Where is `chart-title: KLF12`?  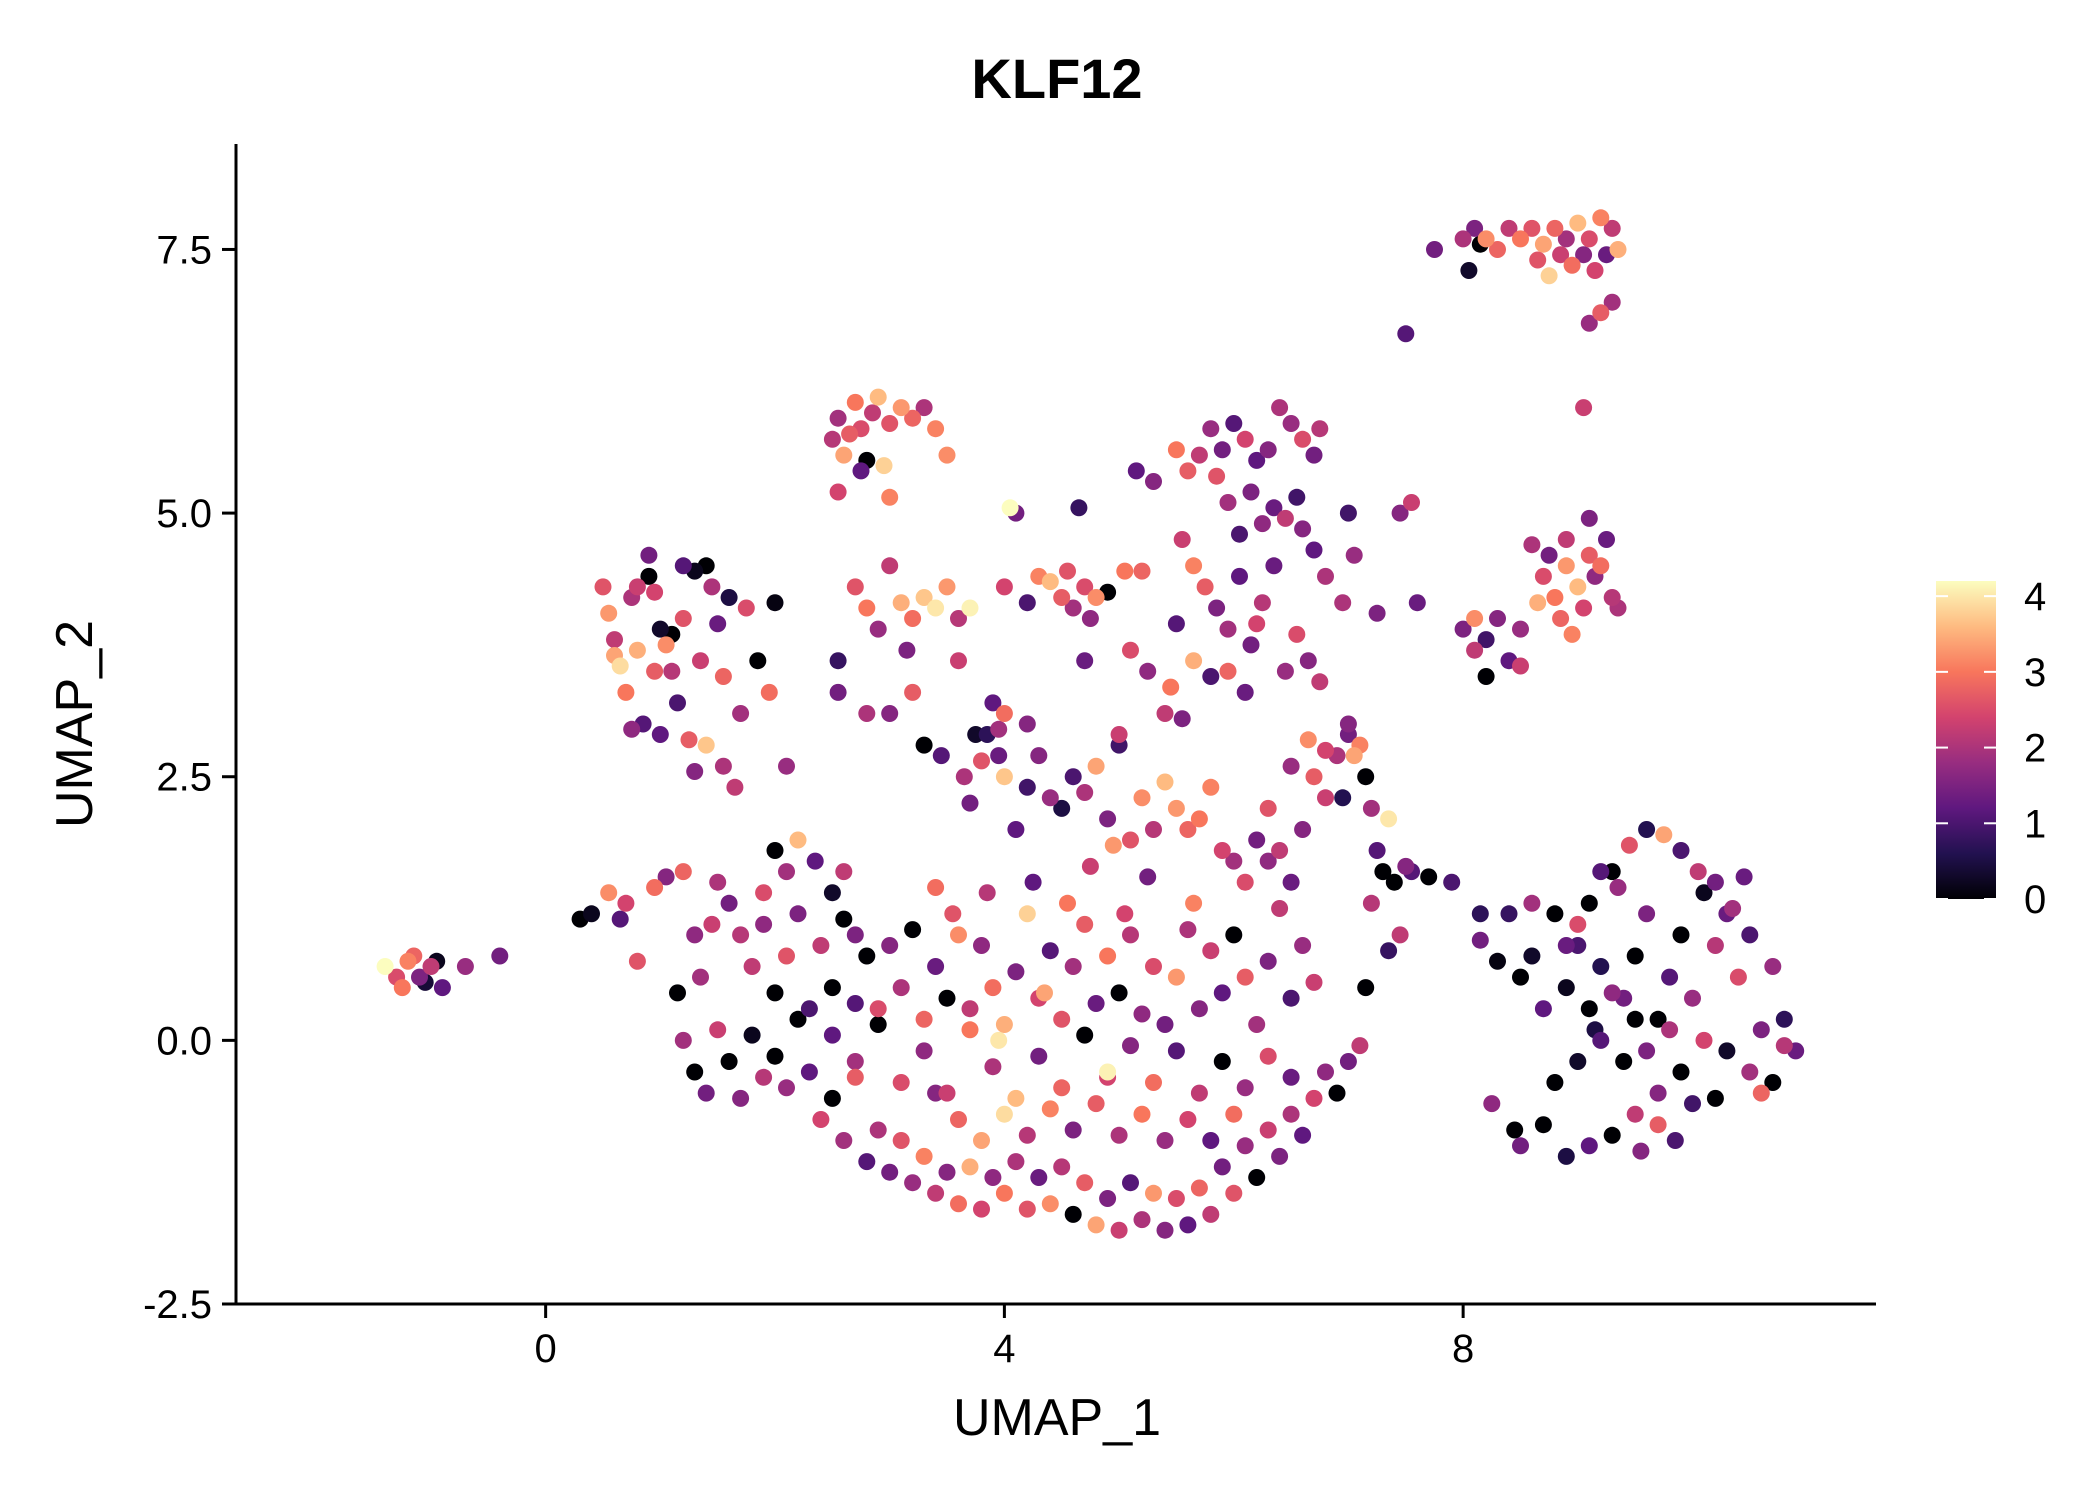
chart-title: KLF12 is located at coordinates (1056, 78).